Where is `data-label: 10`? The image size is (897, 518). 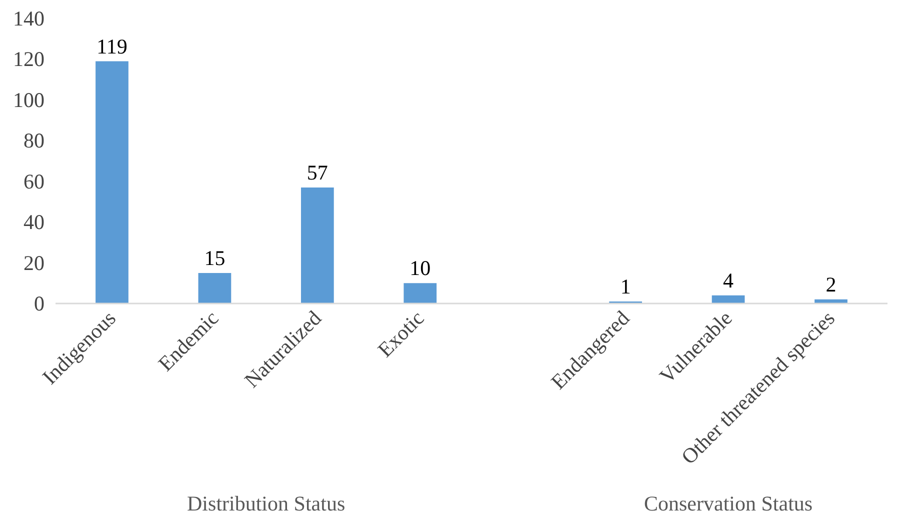 data-label: 10 is located at coordinates (420, 268).